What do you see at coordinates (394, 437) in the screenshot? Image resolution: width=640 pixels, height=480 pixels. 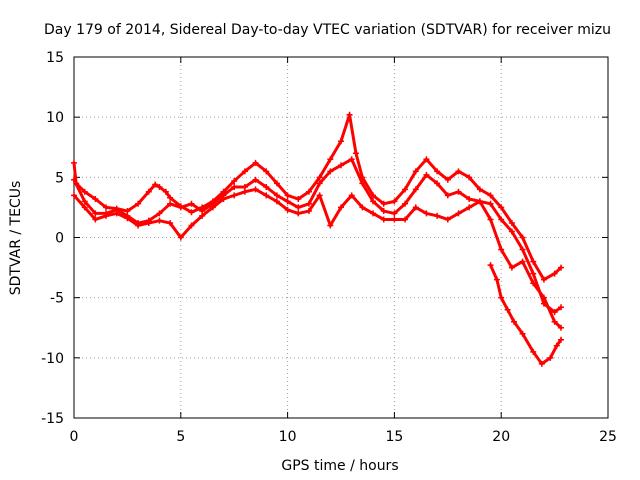 I see `x-tick-label: 15` at bounding box center [394, 437].